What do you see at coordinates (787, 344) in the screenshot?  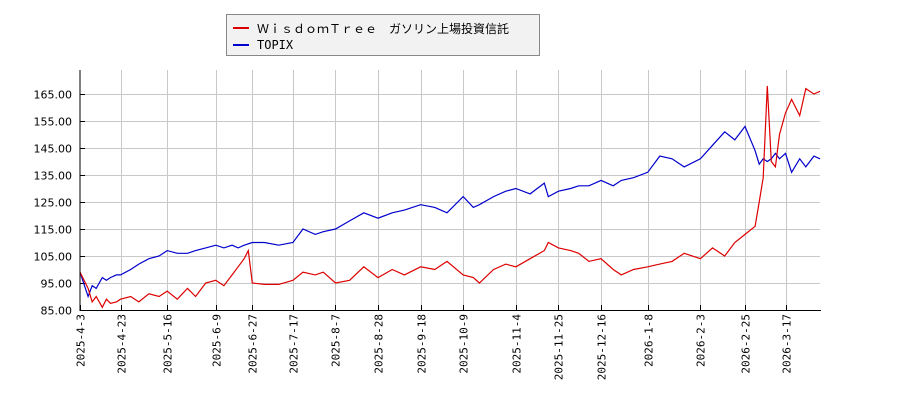 I see `x-tick-label: 2026-3-17` at bounding box center [787, 344].